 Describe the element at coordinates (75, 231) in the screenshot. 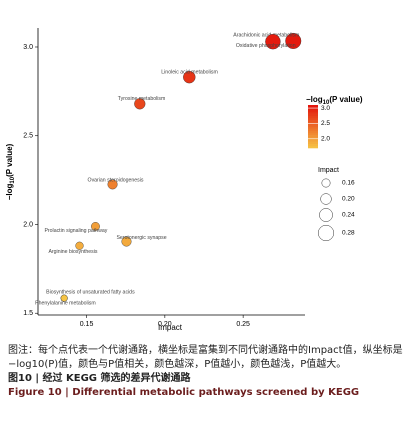

I see `point-label: Prolactin signaling pathway` at that location.